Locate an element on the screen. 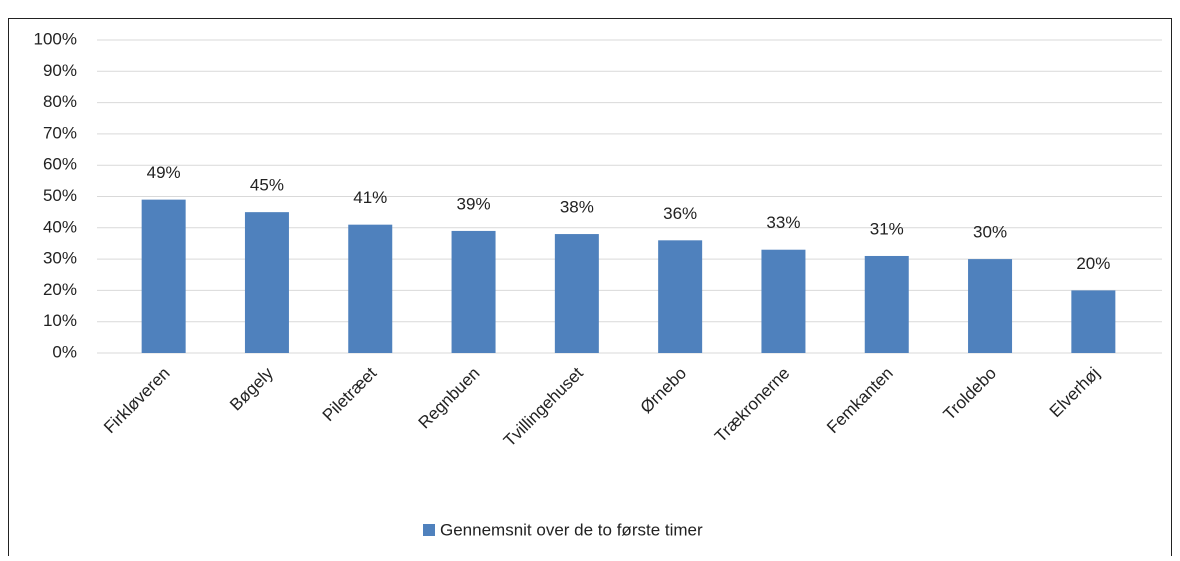 This screenshot has width=1180, height=561. data-label: 39% is located at coordinates (474, 203).